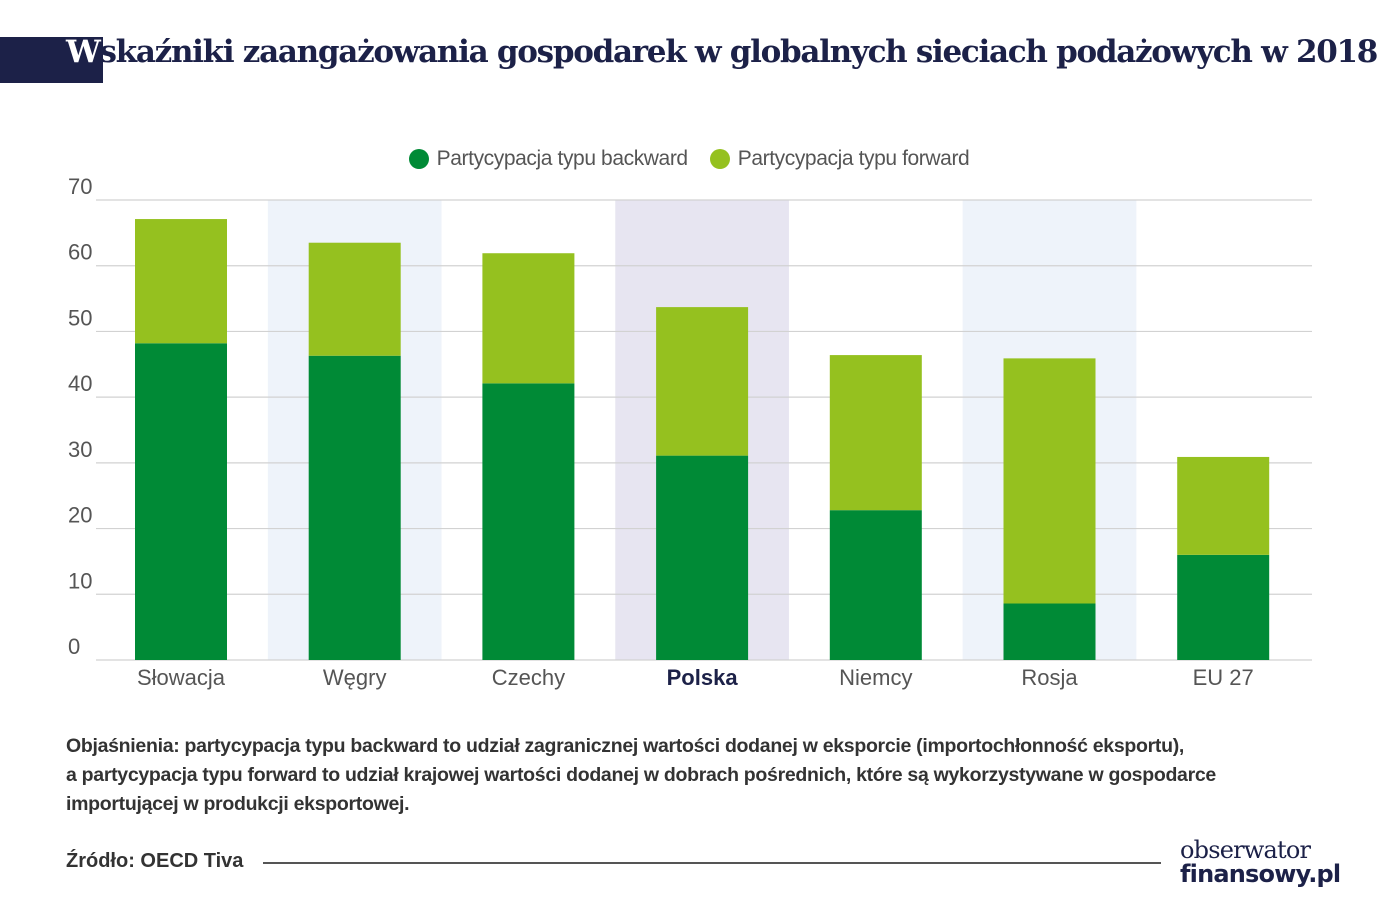 This screenshot has width=1378, height=916. Describe the element at coordinates (528, 521) in the screenshot. I see `bar-czechy-backward` at that location.